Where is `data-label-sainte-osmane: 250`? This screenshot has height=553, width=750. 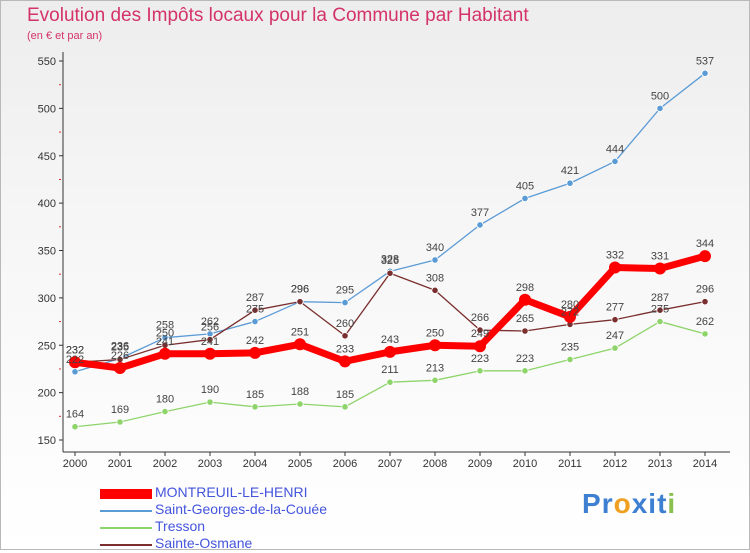 data-label-sainte-osmane: 250 is located at coordinates (165, 333).